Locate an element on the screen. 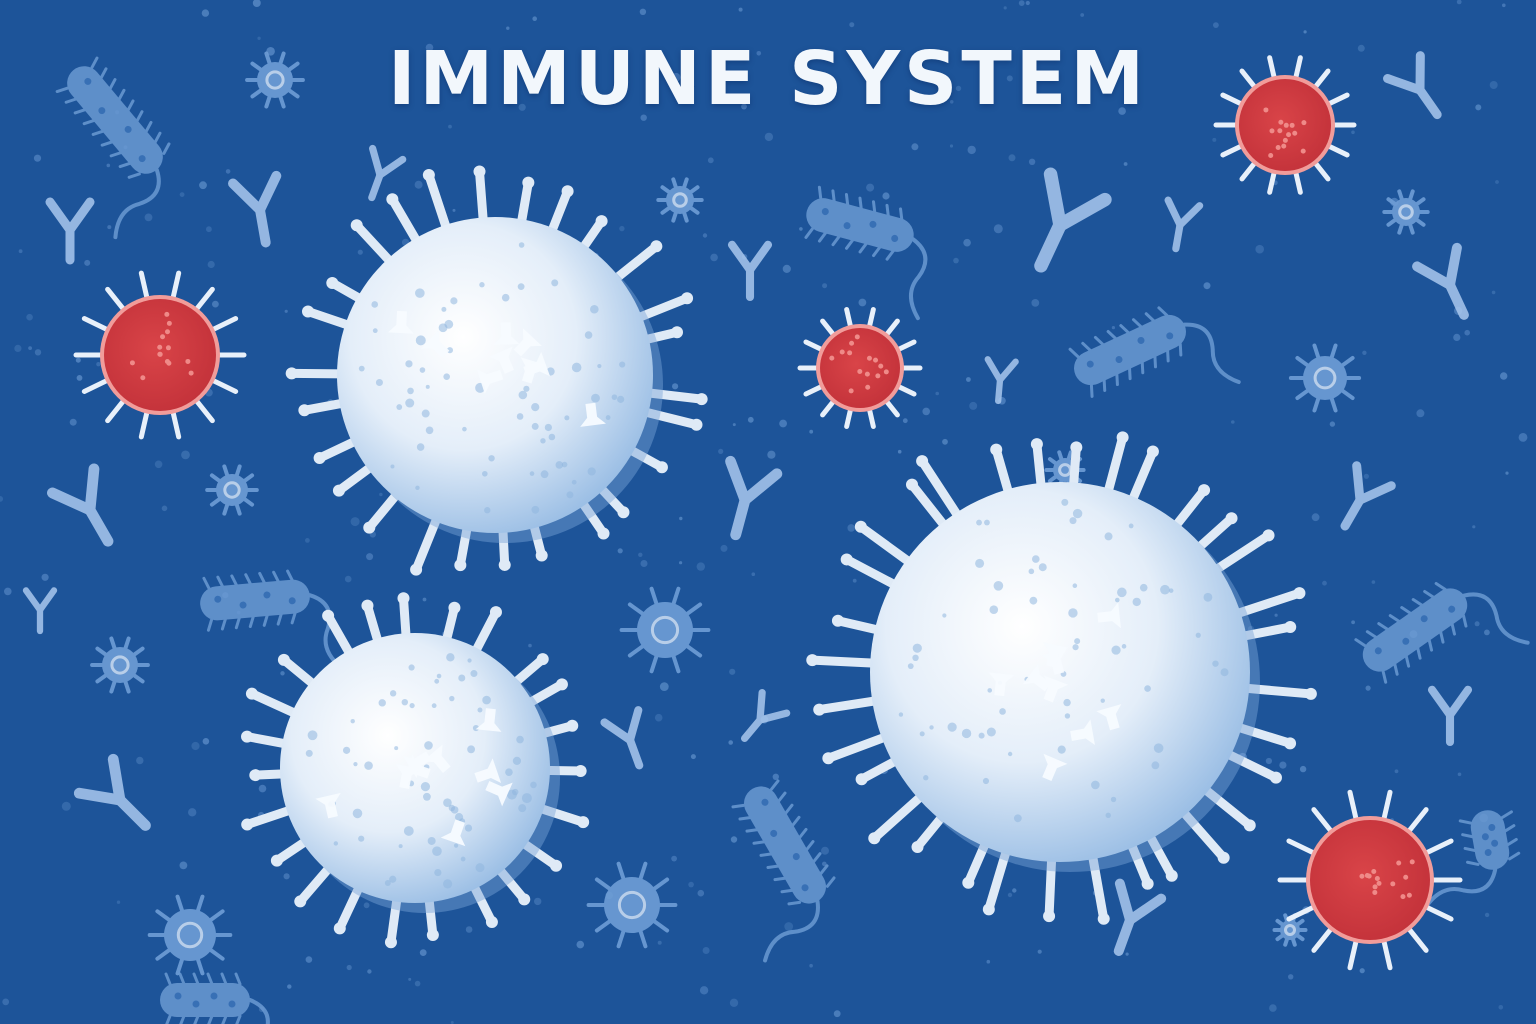 This screenshot has height=1024, width=1536. page-title: IMMUNE SYSTEM is located at coordinates (768, 79).